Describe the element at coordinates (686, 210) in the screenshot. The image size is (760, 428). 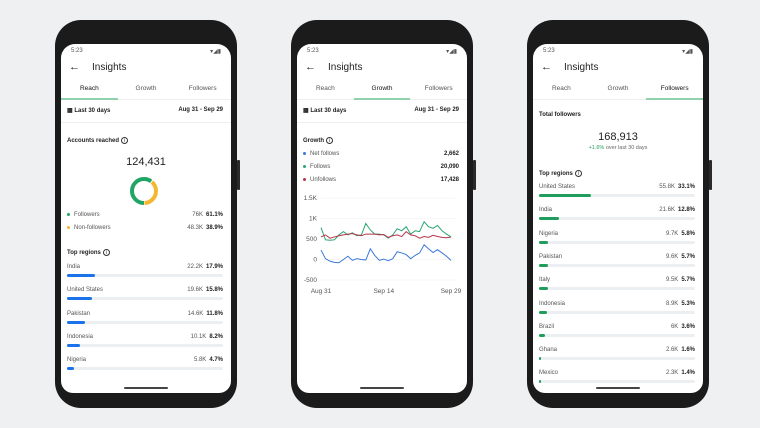
I see `region-pct: 12.8%` at that location.